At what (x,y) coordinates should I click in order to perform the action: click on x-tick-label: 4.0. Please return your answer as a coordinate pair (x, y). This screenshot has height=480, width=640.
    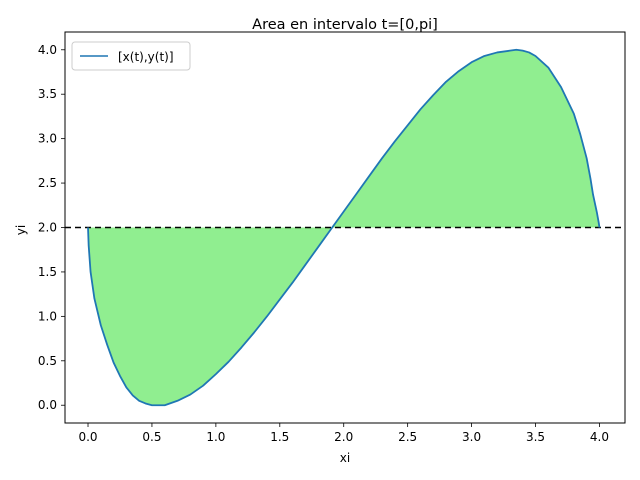
    Looking at the image, I should click on (599, 437).